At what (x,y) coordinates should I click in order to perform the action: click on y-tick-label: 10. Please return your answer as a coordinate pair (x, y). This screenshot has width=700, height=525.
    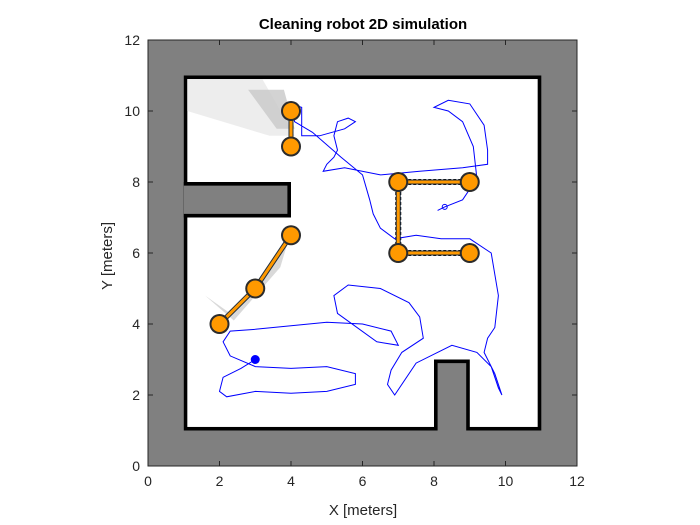
    Looking at the image, I should click on (132, 111).